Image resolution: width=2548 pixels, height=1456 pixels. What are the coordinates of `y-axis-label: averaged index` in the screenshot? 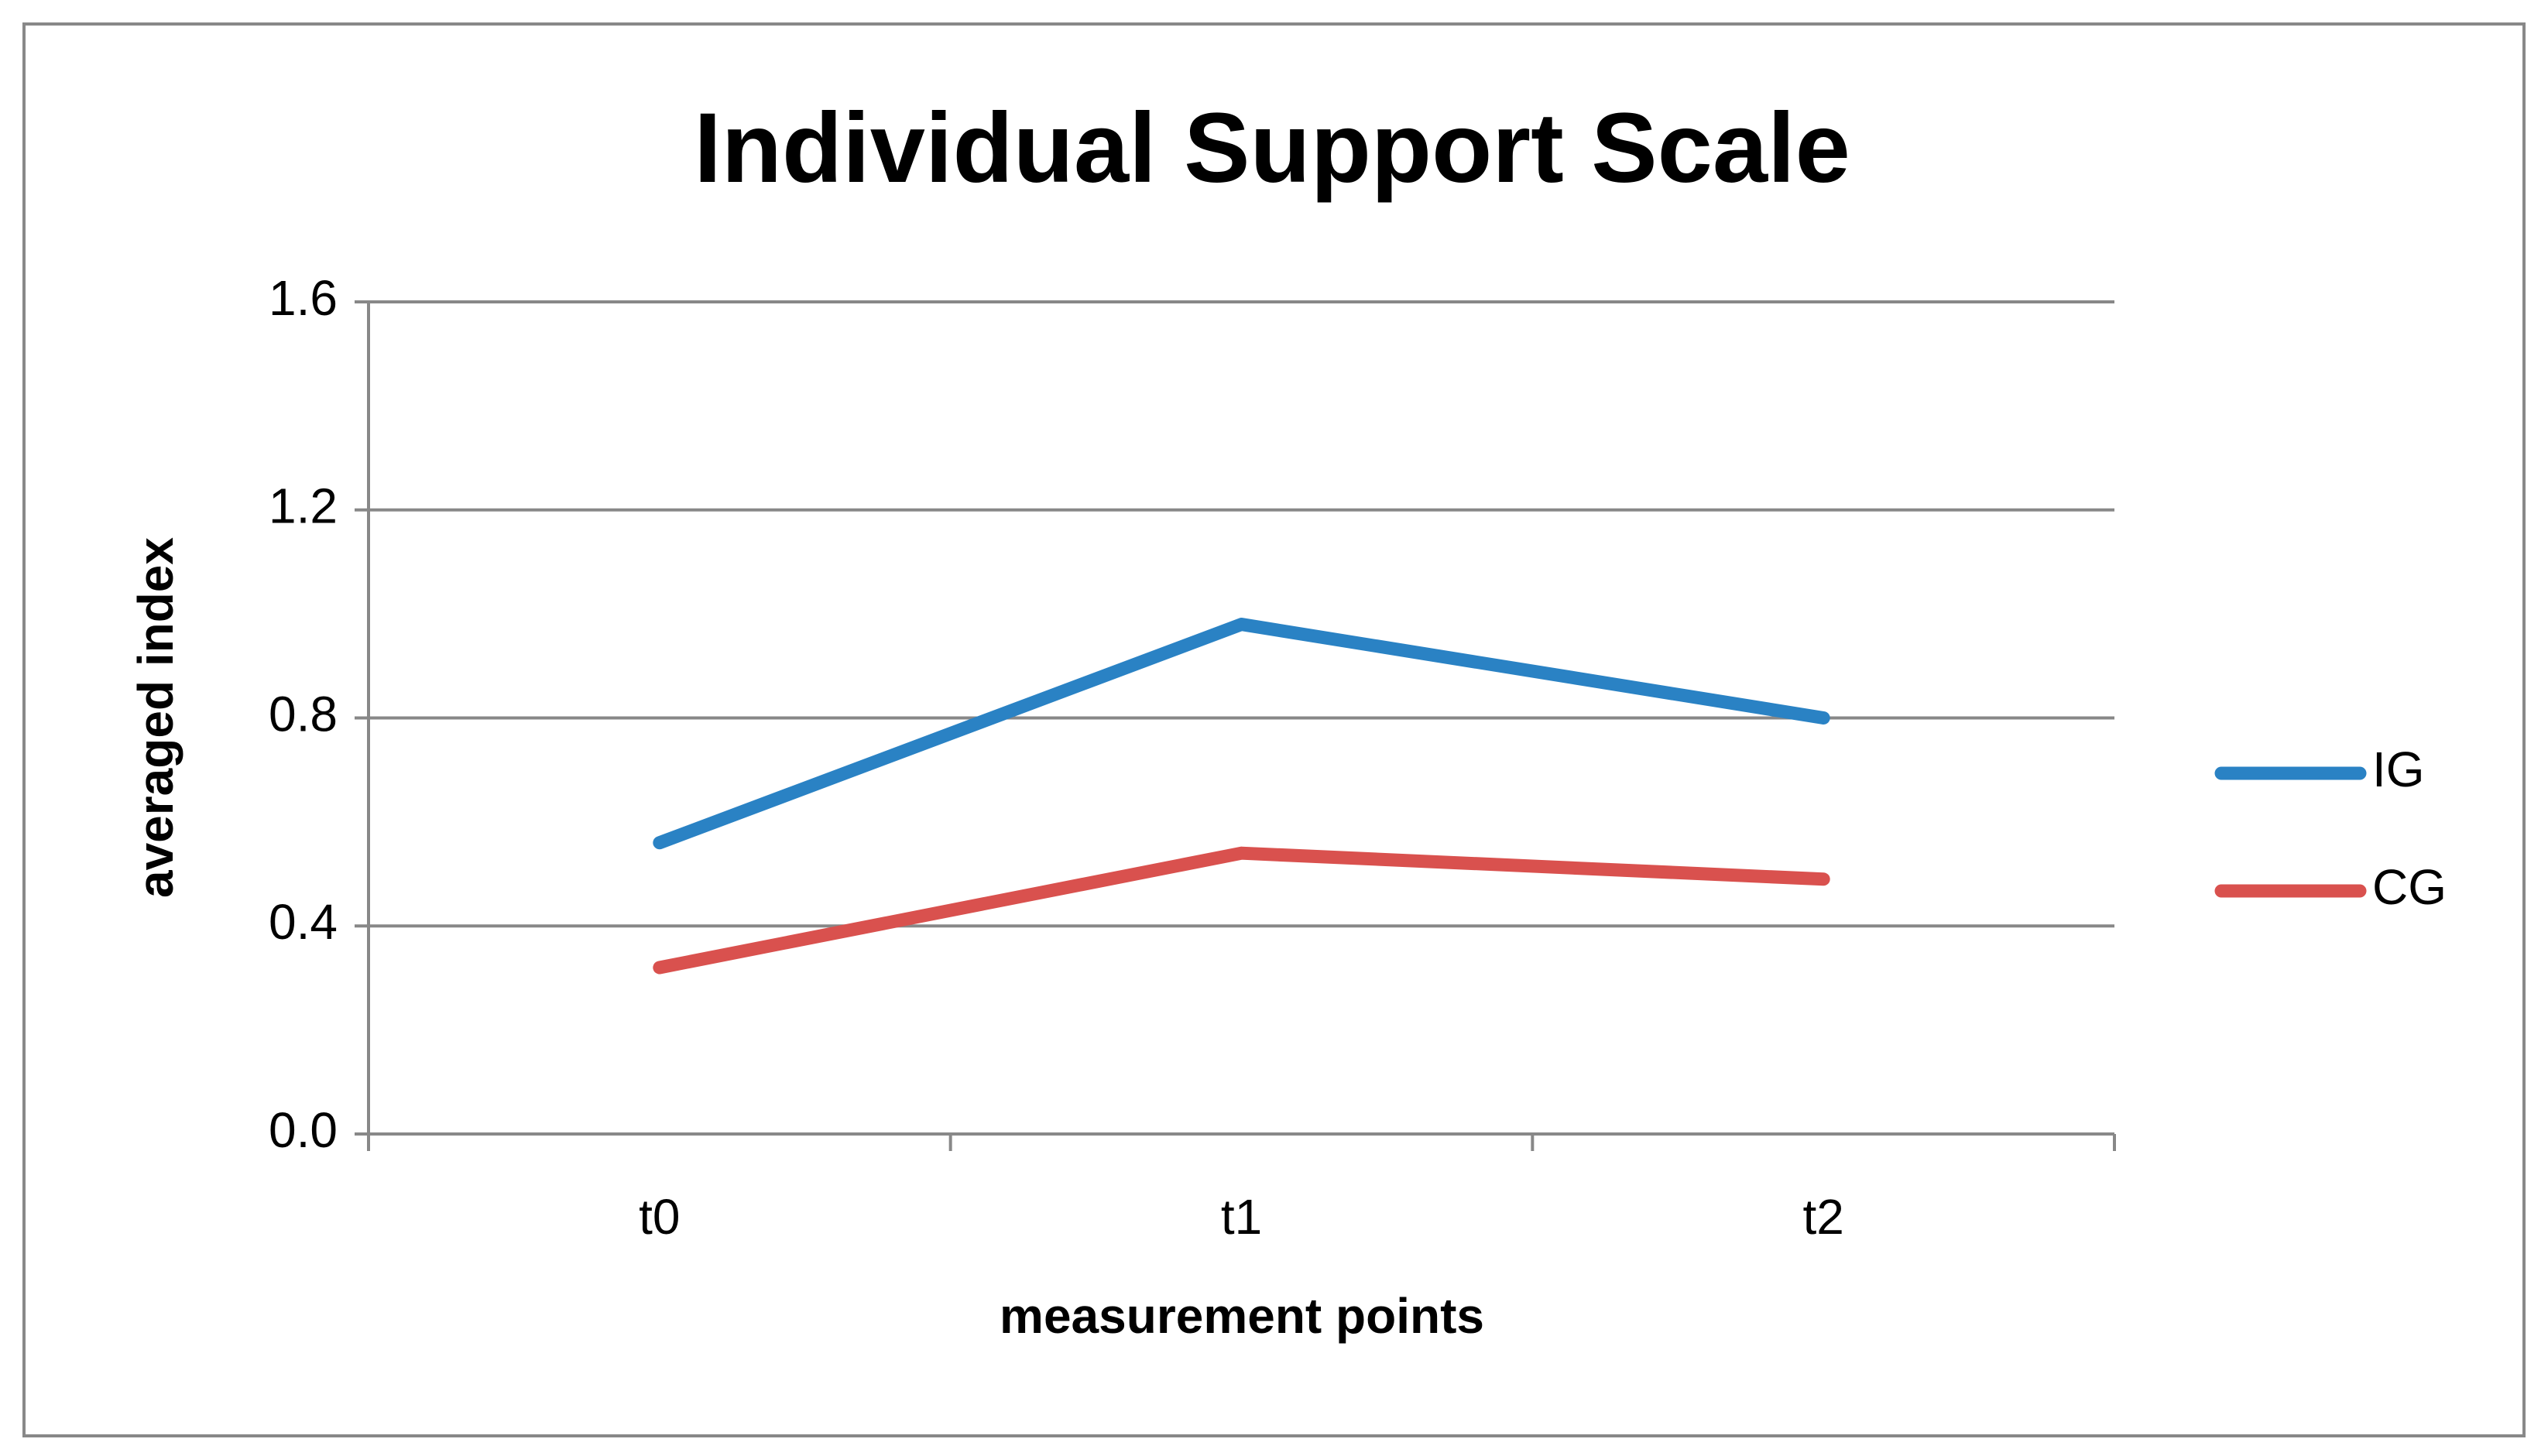 It's located at (156, 717).